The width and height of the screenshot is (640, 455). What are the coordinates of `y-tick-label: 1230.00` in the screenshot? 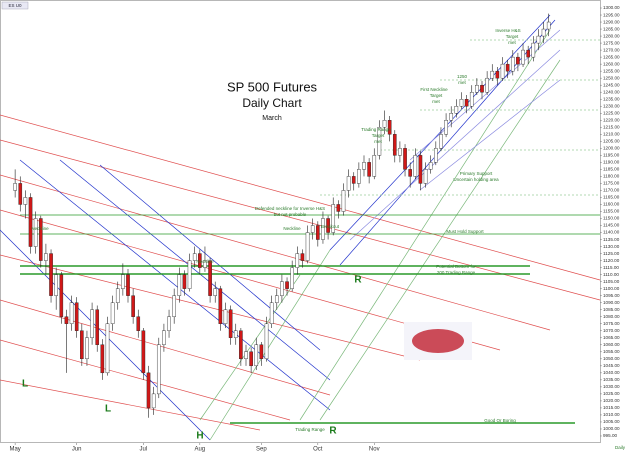 It's located at (611, 105).